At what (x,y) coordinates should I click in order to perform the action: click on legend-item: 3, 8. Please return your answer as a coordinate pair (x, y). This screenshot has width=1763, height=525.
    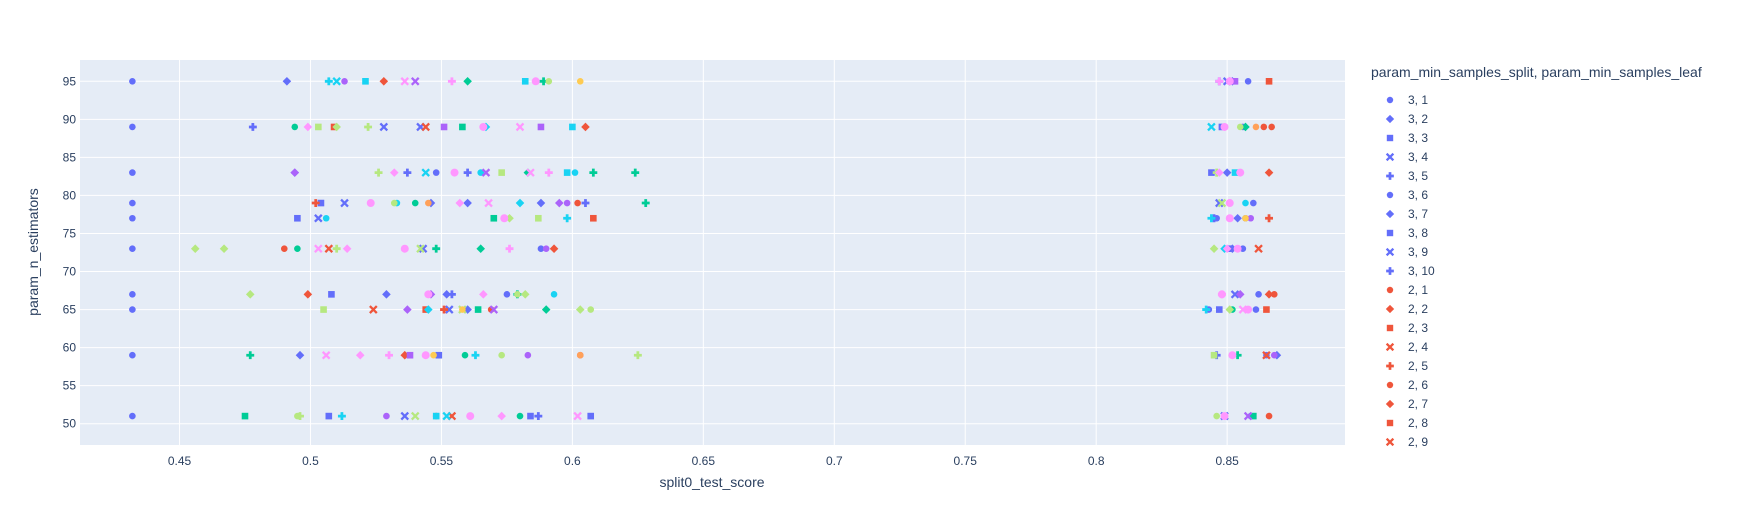
    Looking at the image, I should click on (1407, 233).